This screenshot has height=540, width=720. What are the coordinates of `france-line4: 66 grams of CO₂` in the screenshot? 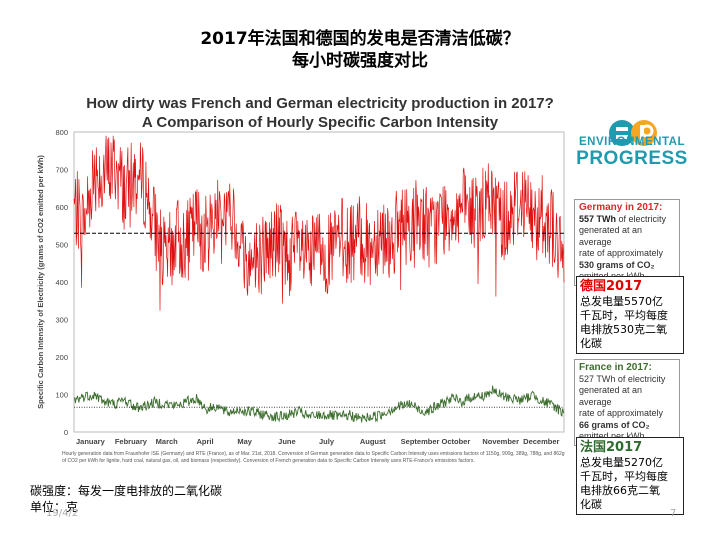 It's located at (614, 424).